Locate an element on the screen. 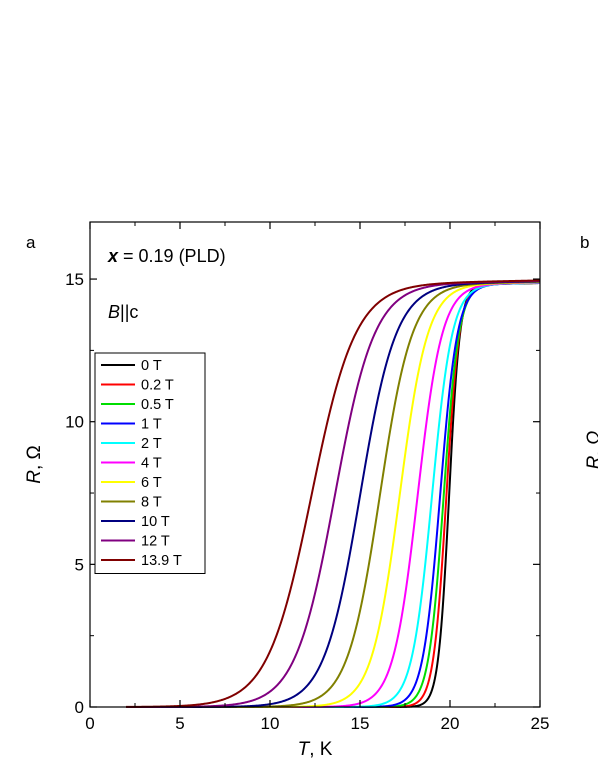 The image size is (598, 773). legend-label: 8 T is located at coordinates (151, 503).